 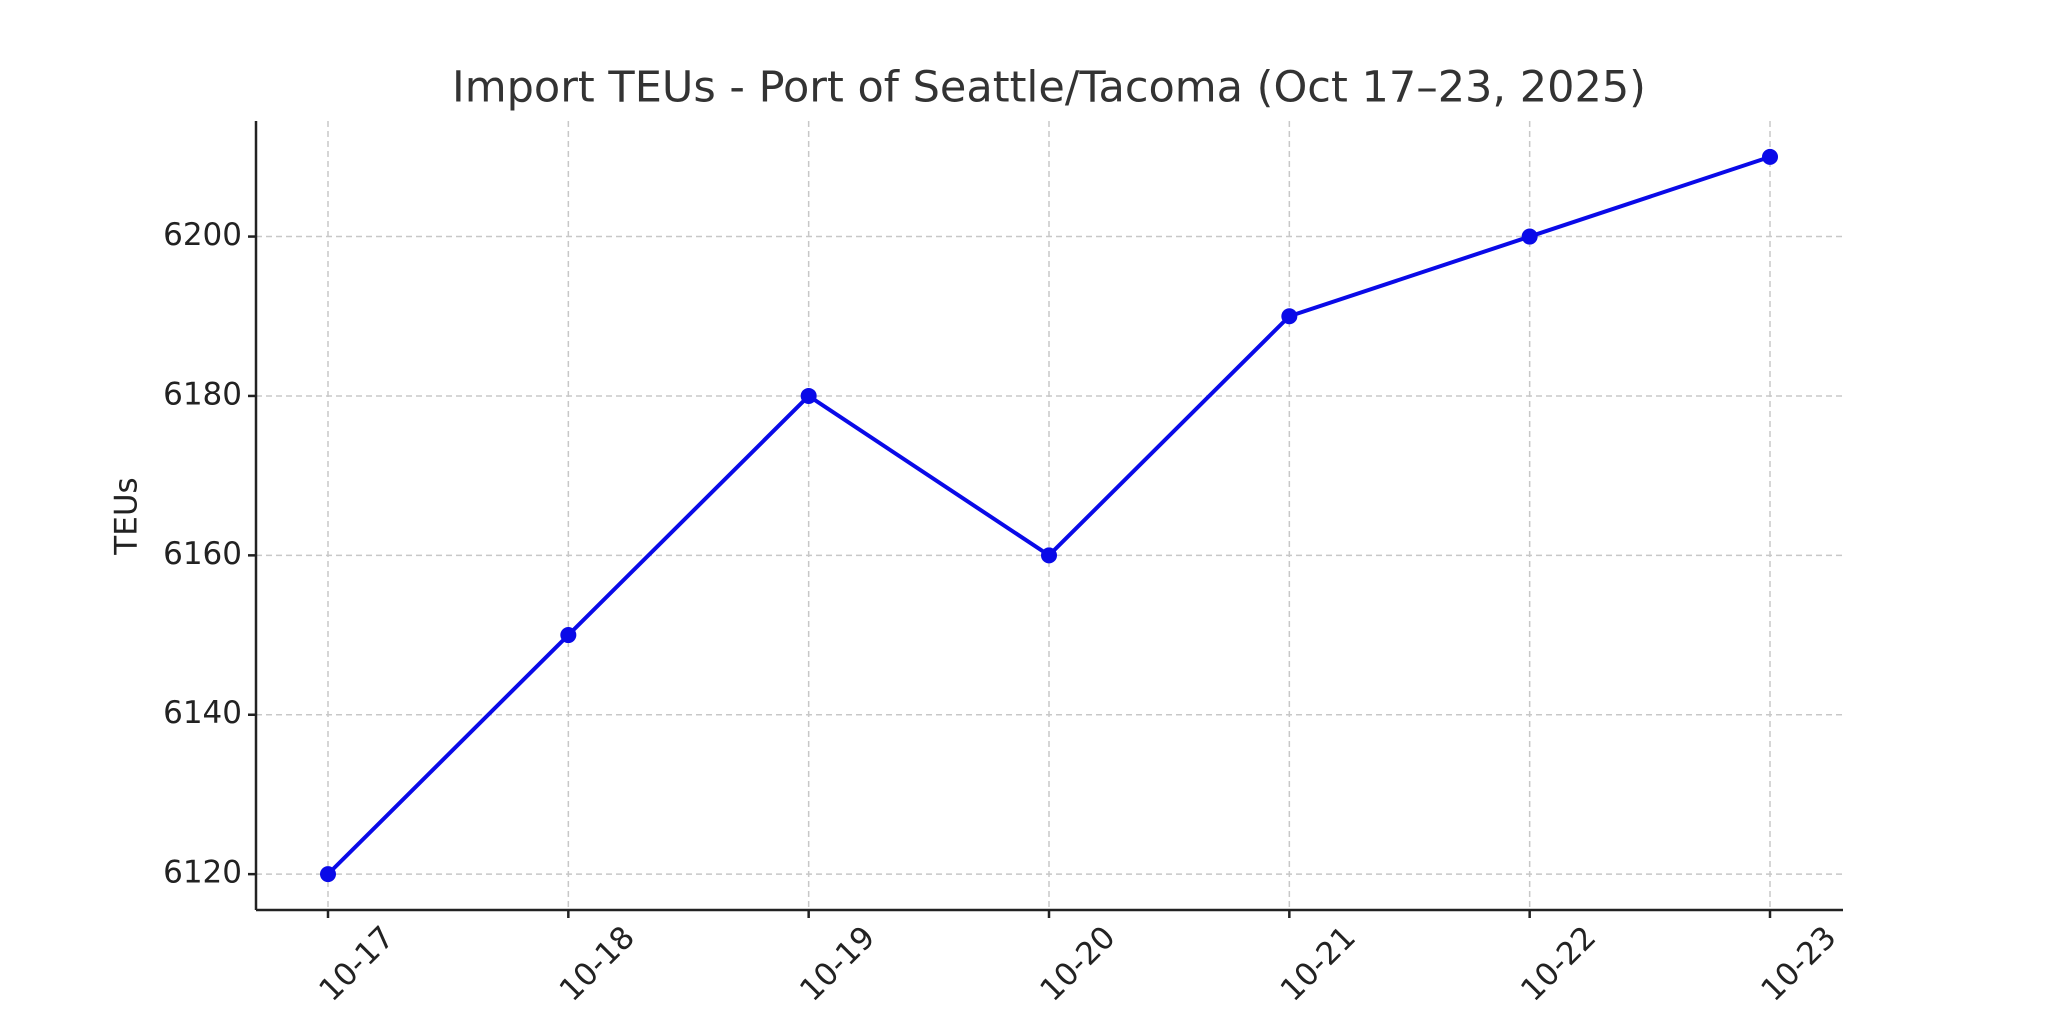 I want to click on x-tick-label: 10-22, so click(x=1558, y=963).